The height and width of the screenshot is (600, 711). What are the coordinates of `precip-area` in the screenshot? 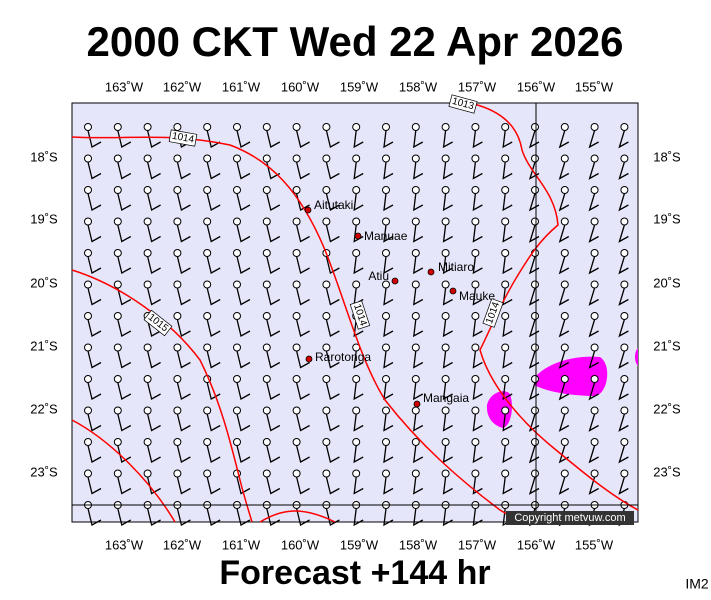 It's located at (571, 376).